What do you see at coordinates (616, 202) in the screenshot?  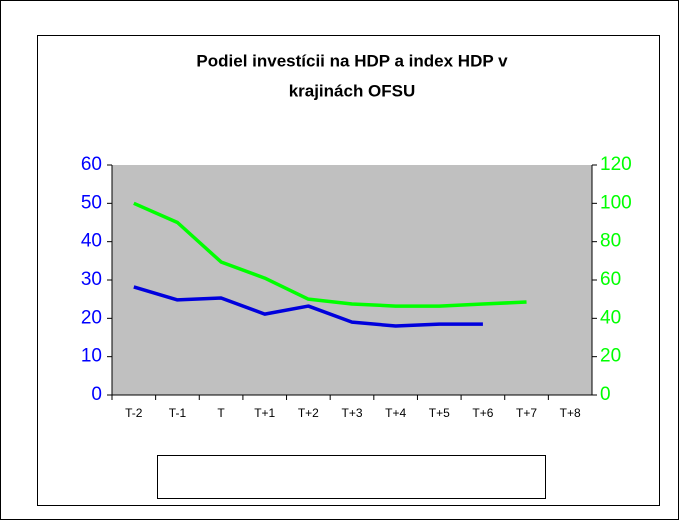 I see `y2-tick-label: 100` at bounding box center [616, 202].